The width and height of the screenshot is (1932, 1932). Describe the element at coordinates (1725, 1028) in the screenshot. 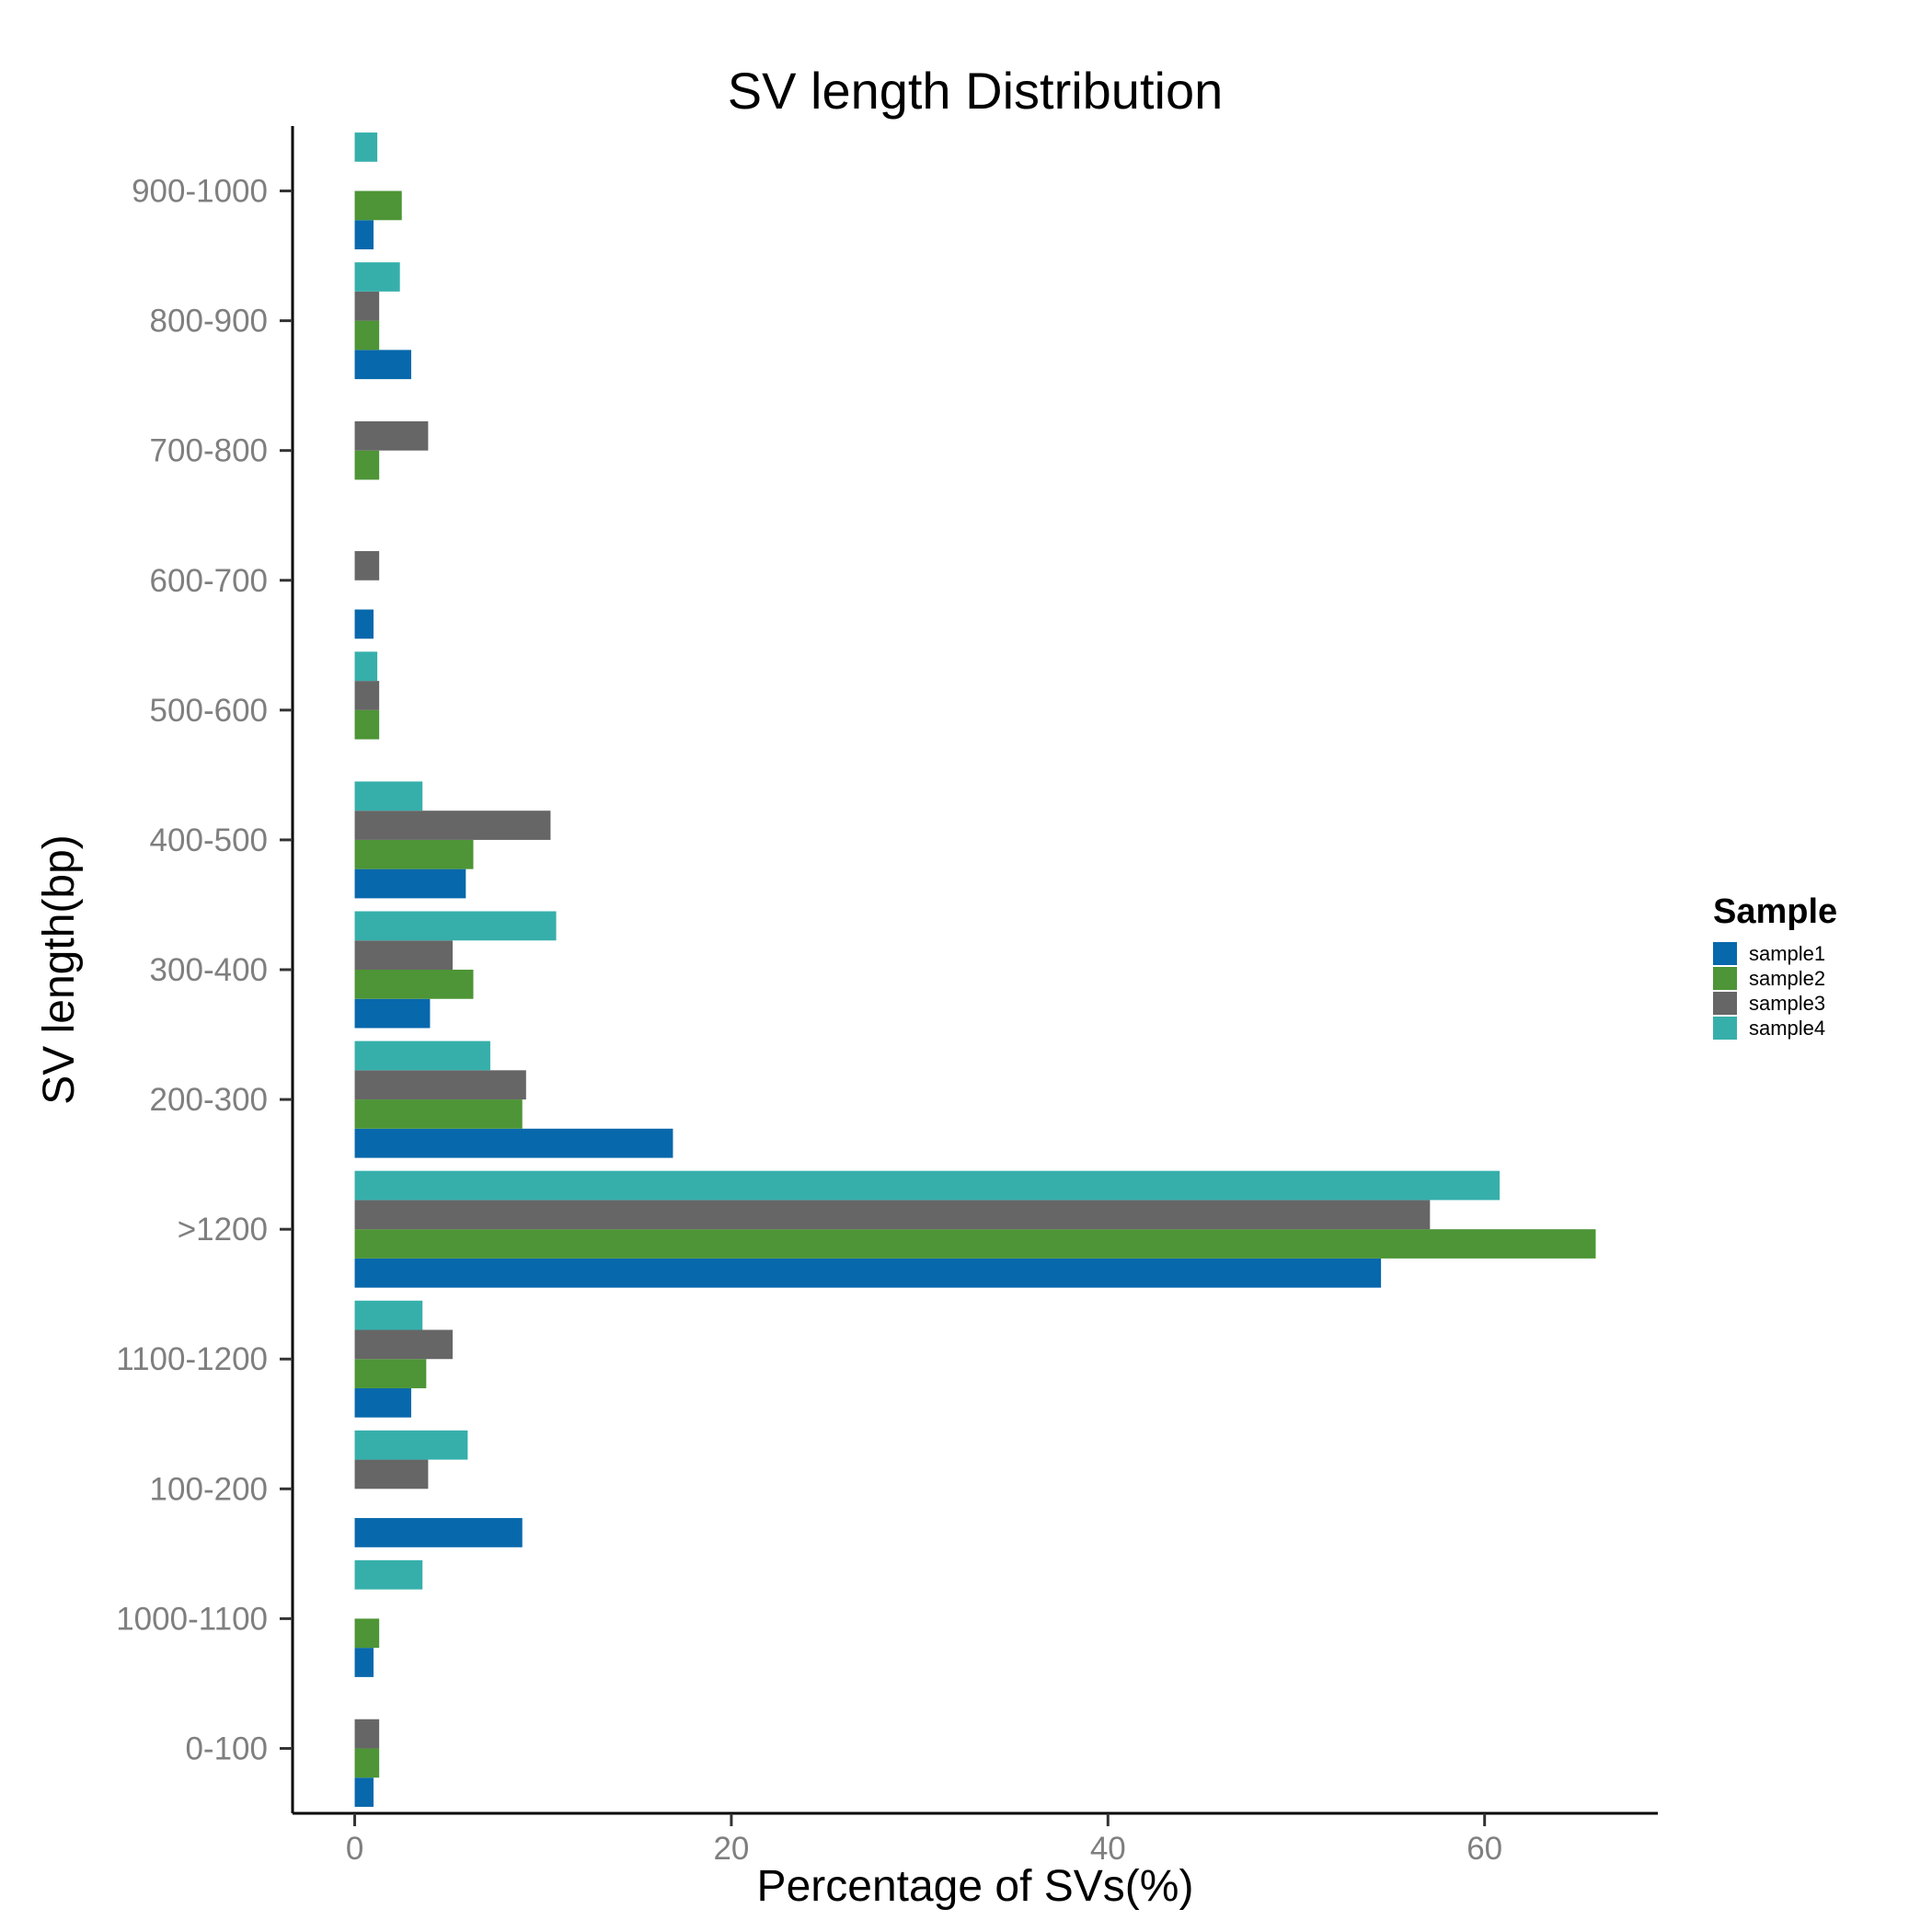

I see `legend-swatch-sample4` at that location.